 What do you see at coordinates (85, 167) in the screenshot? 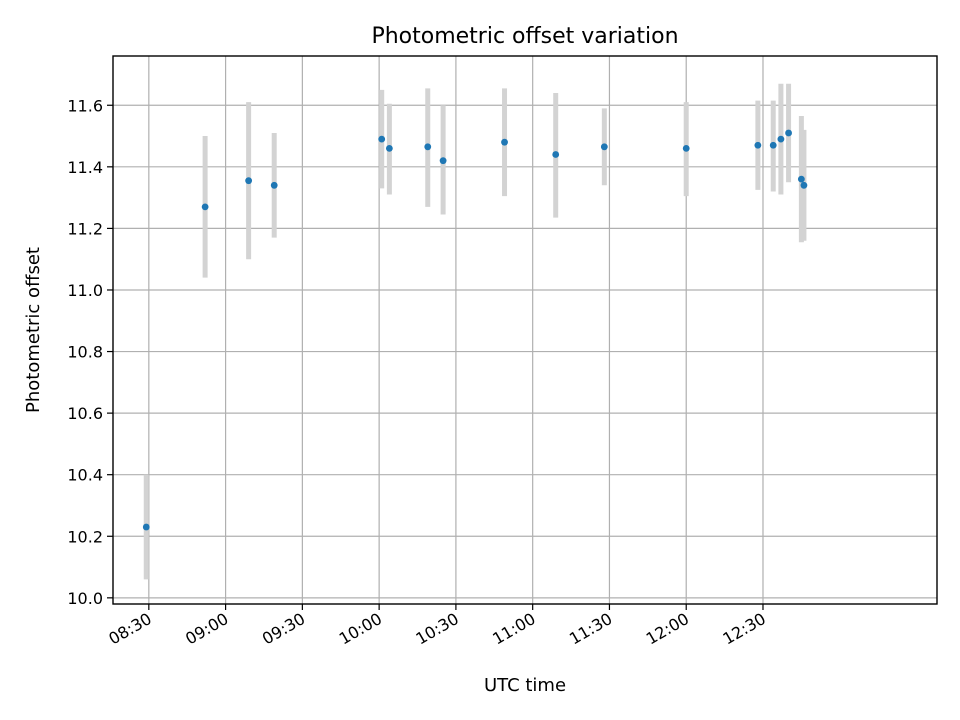
I see `y-tick-label: 11.4` at bounding box center [85, 167].